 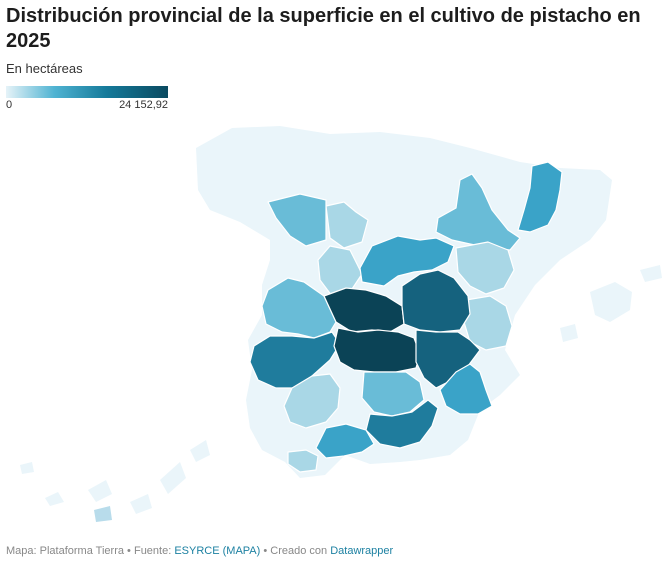 I want to click on province-jaen, so click(x=393, y=394).